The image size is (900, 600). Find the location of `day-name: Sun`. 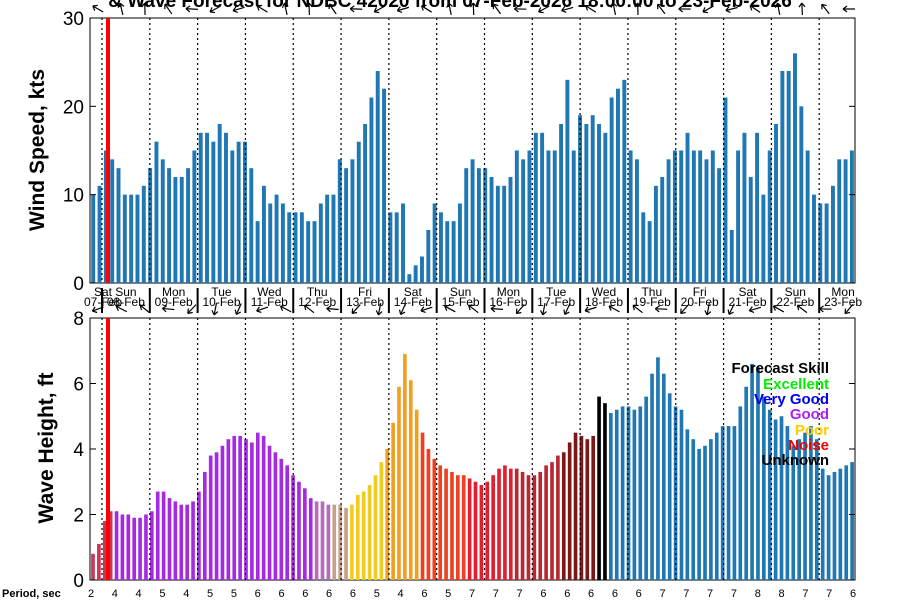

day-name: Sun is located at coordinates (460, 292).